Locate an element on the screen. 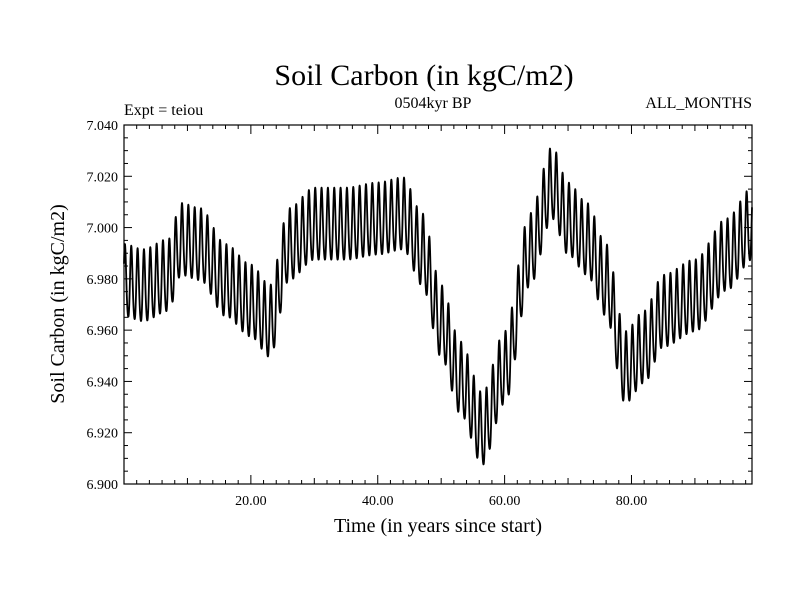  x-axis-label: Time (in years since start) is located at coordinates (438, 526).